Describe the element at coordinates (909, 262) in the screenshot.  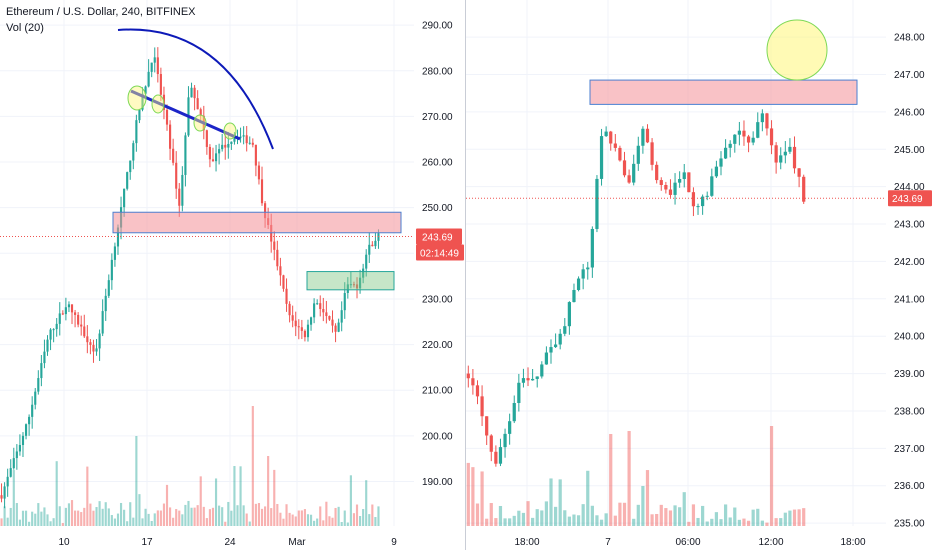
I see `y-tick-label: 242.00` at that location.